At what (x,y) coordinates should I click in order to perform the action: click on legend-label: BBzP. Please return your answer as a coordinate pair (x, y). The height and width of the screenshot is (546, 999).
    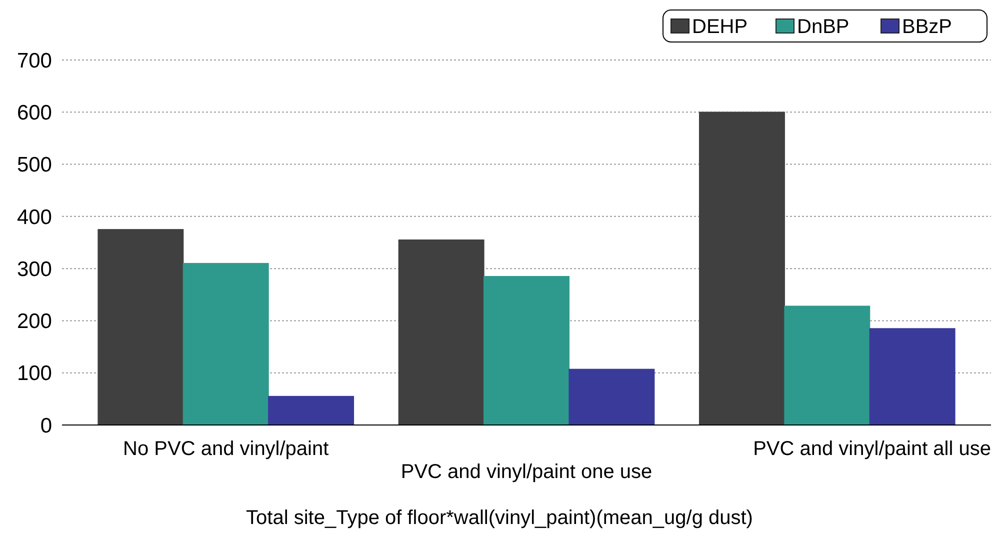
    Looking at the image, I should click on (927, 27).